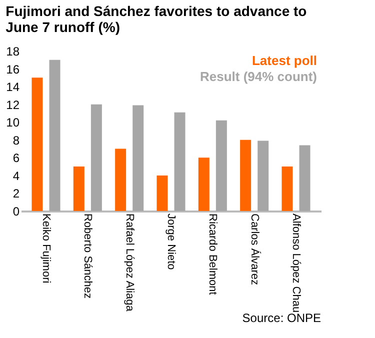  I want to click on y-tick-label: 4, so click(16, 175).